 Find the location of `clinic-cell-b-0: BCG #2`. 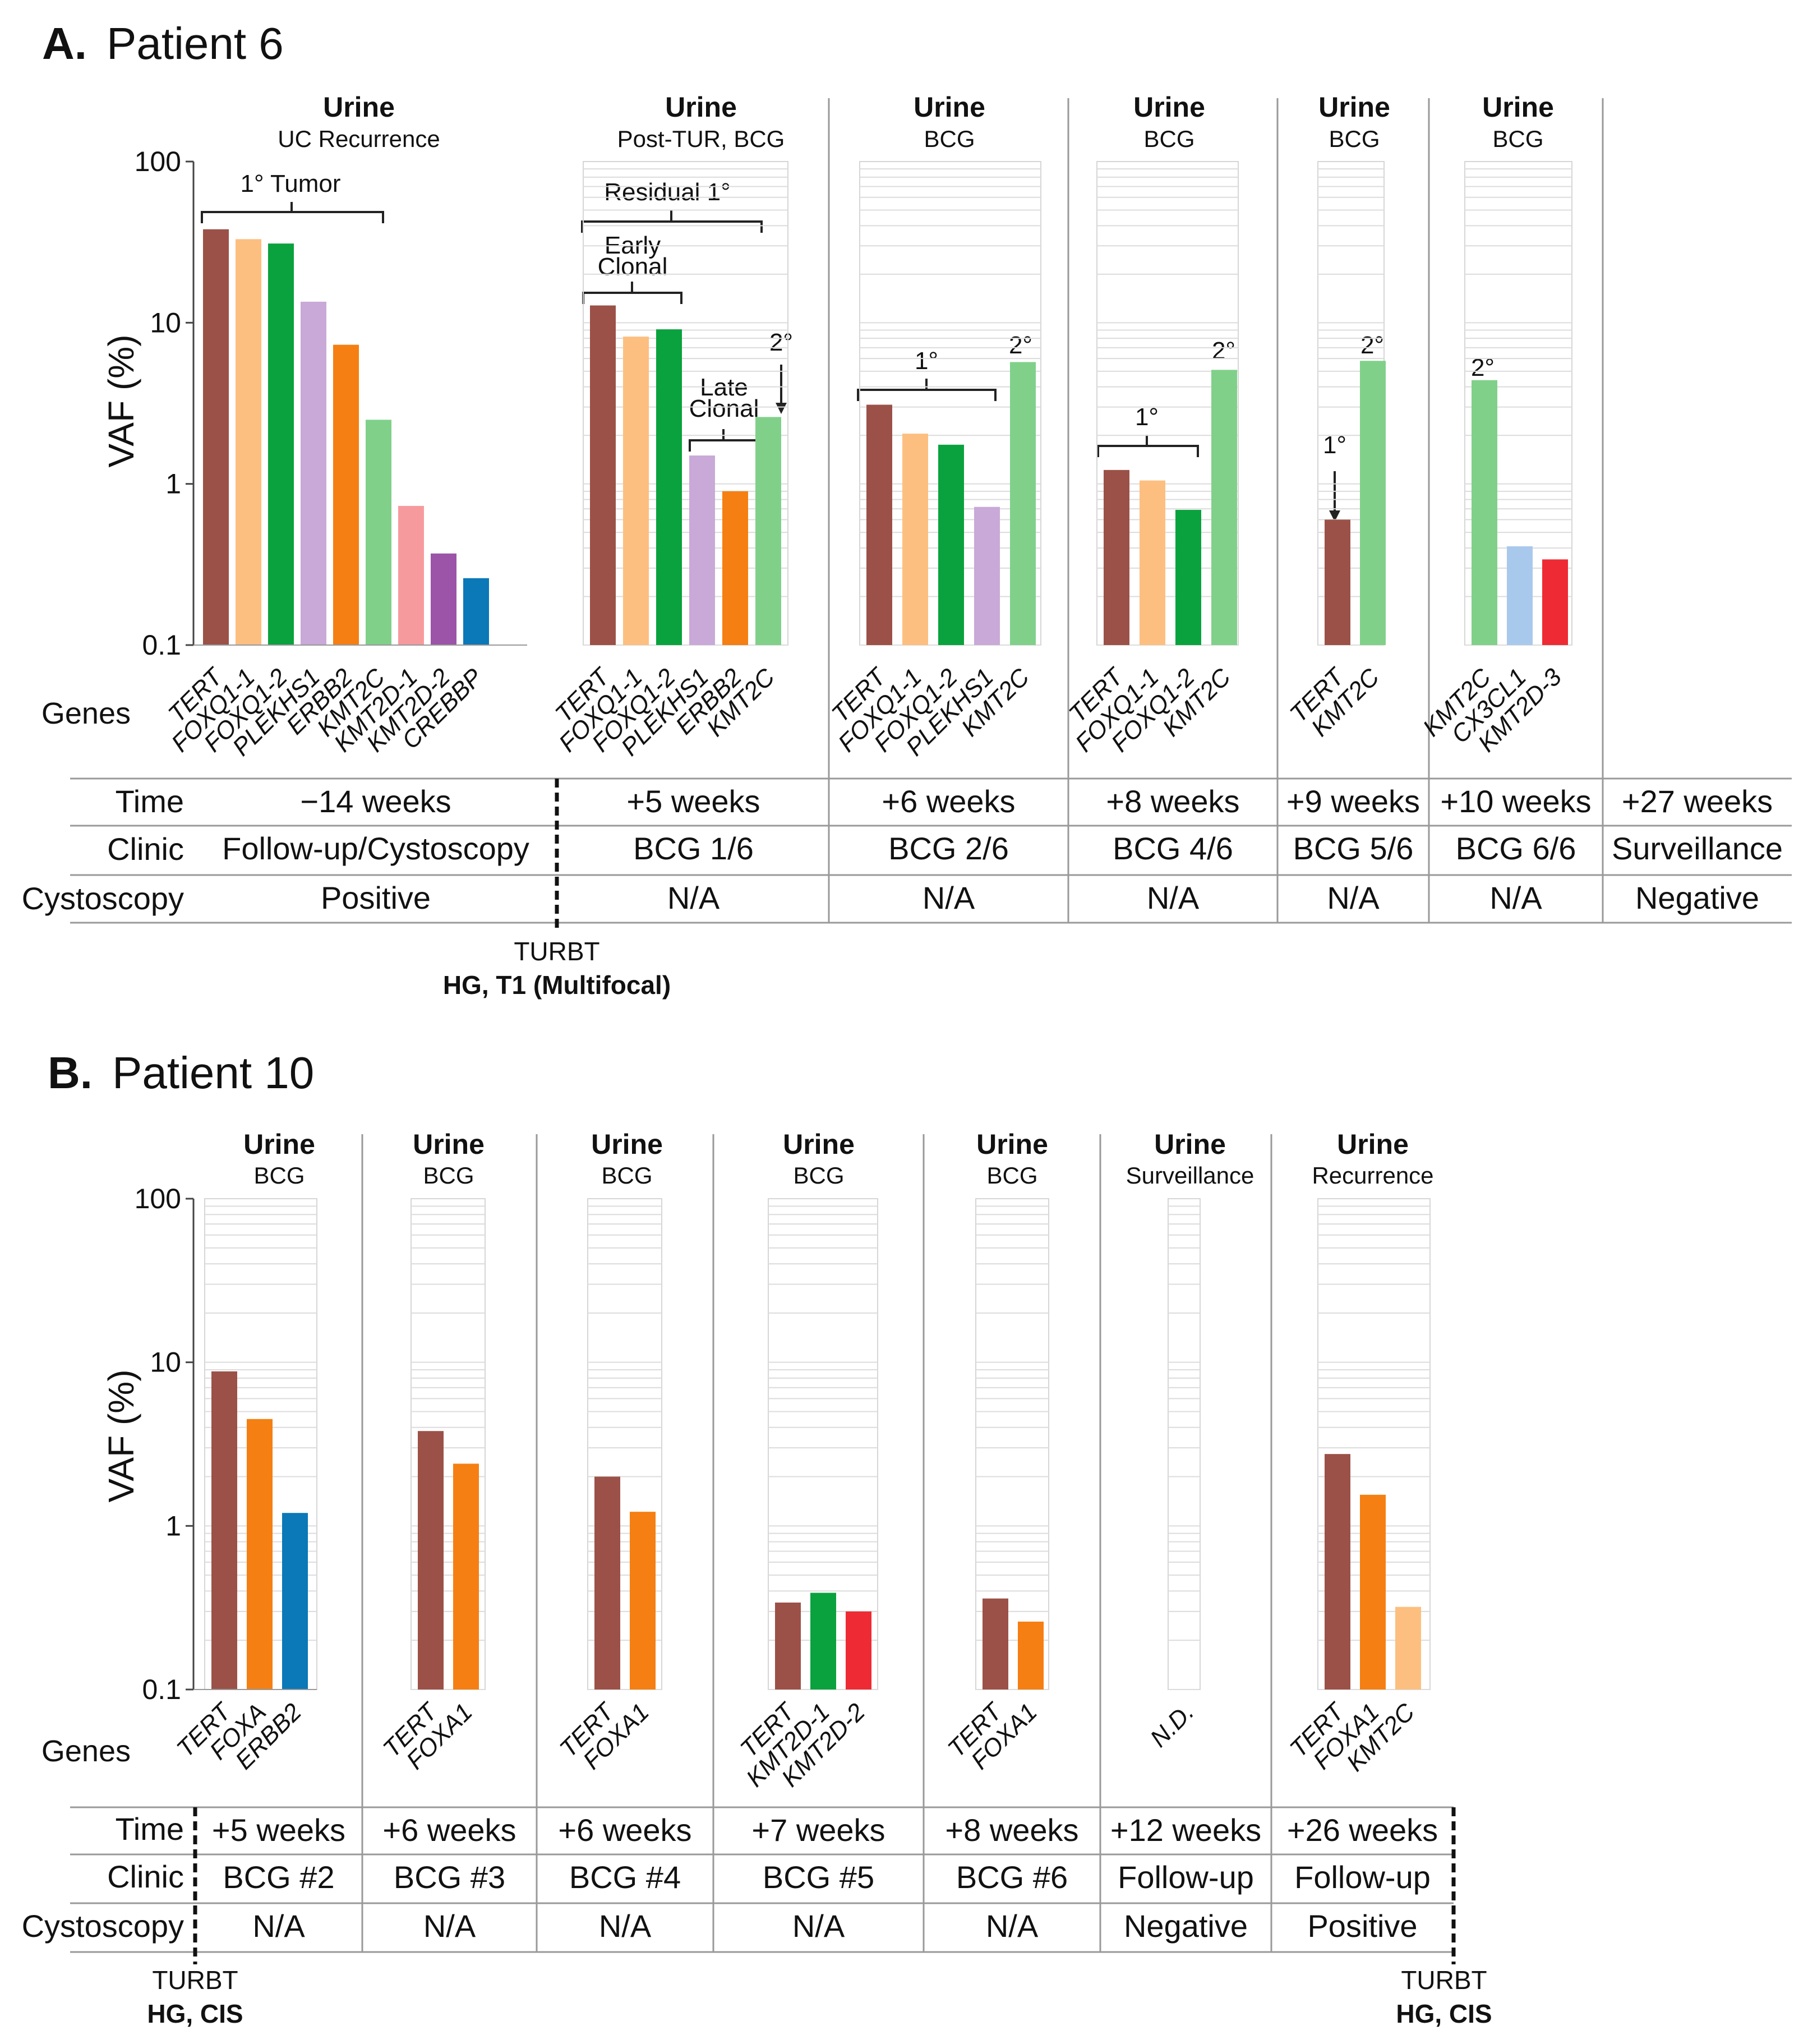

clinic-cell-b-0: BCG #2 is located at coordinates (278, 1877).